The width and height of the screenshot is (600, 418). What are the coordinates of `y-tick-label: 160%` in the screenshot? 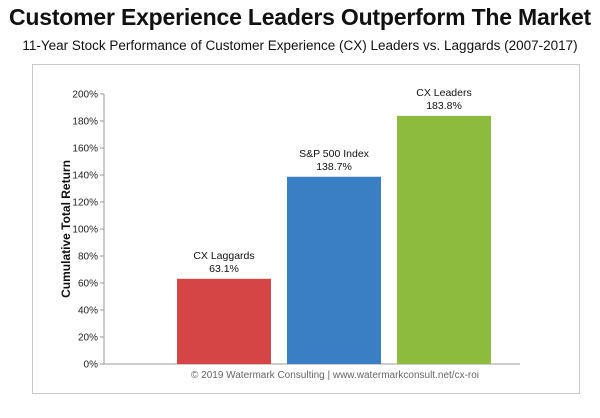 It's located at (85, 149).